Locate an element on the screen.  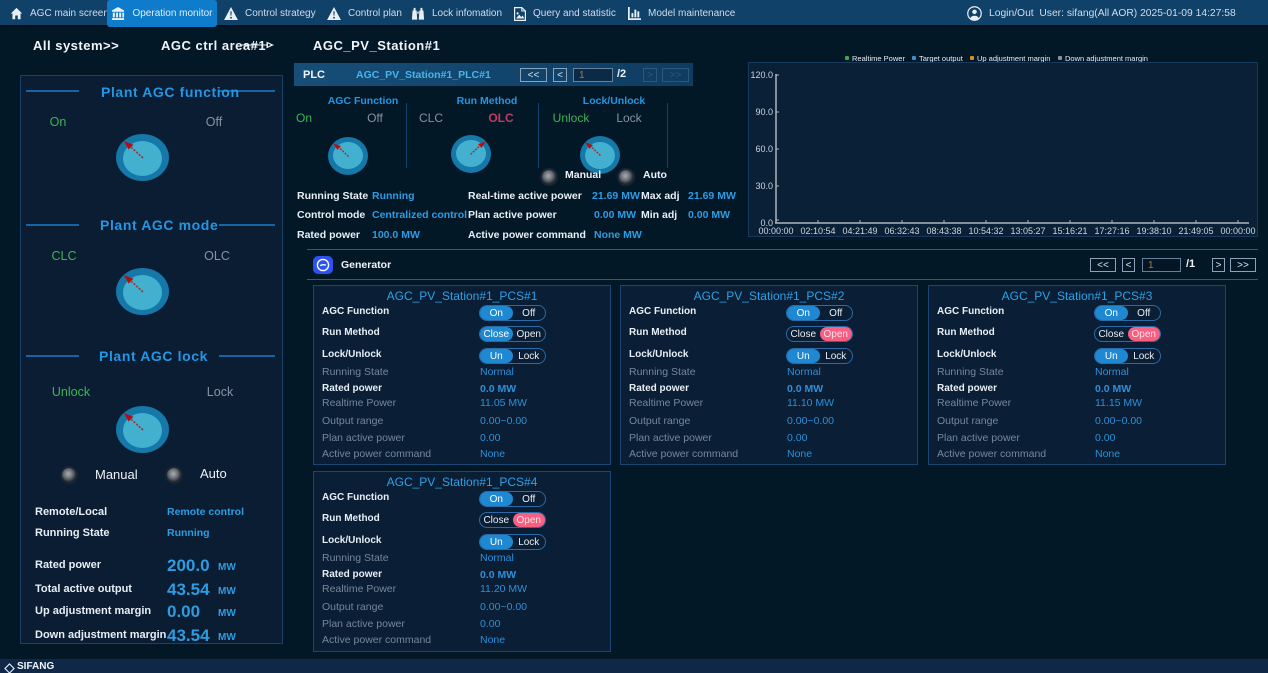
svg-text: 02:10:54 is located at coordinates (817, 231).